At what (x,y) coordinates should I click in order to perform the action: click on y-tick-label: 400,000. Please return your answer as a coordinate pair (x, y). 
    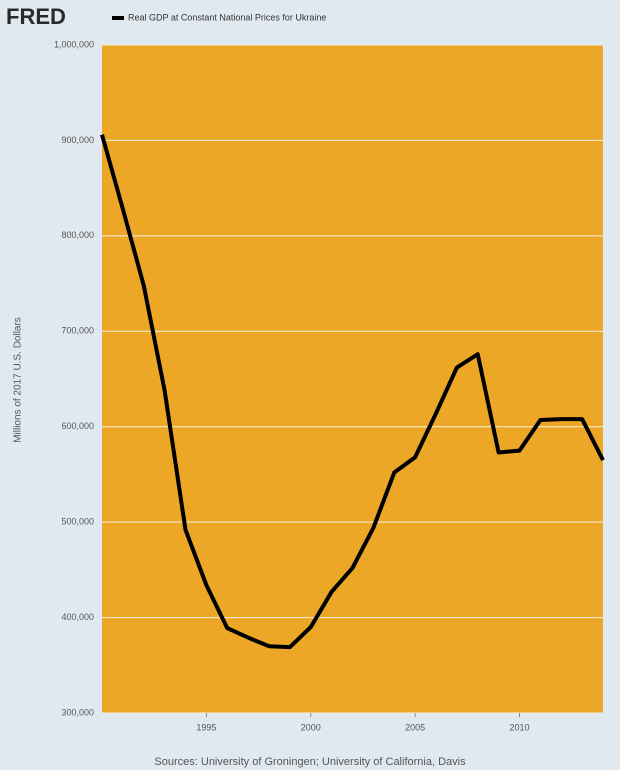
    Looking at the image, I should click on (77, 617).